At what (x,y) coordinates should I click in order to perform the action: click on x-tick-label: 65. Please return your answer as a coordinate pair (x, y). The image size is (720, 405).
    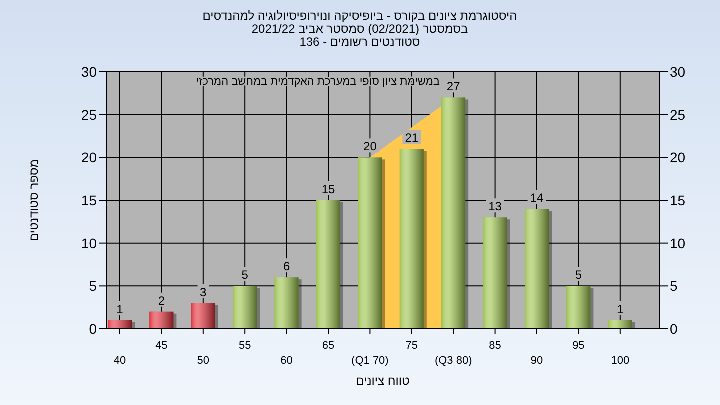
    Looking at the image, I should click on (328, 346).